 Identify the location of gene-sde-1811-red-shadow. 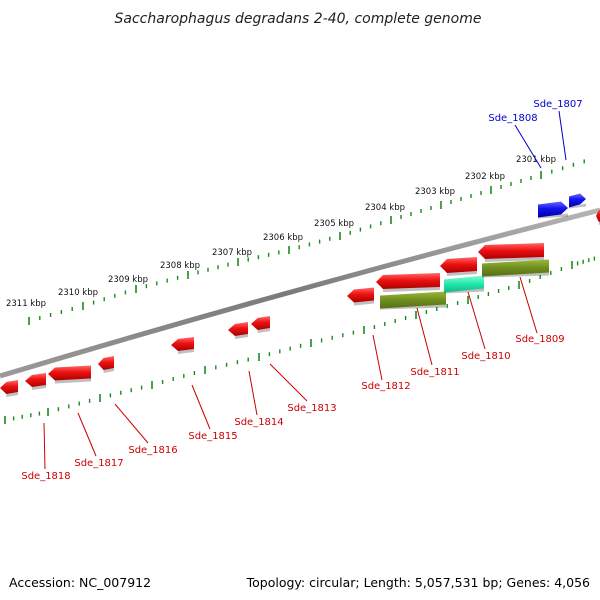
(411, 289).